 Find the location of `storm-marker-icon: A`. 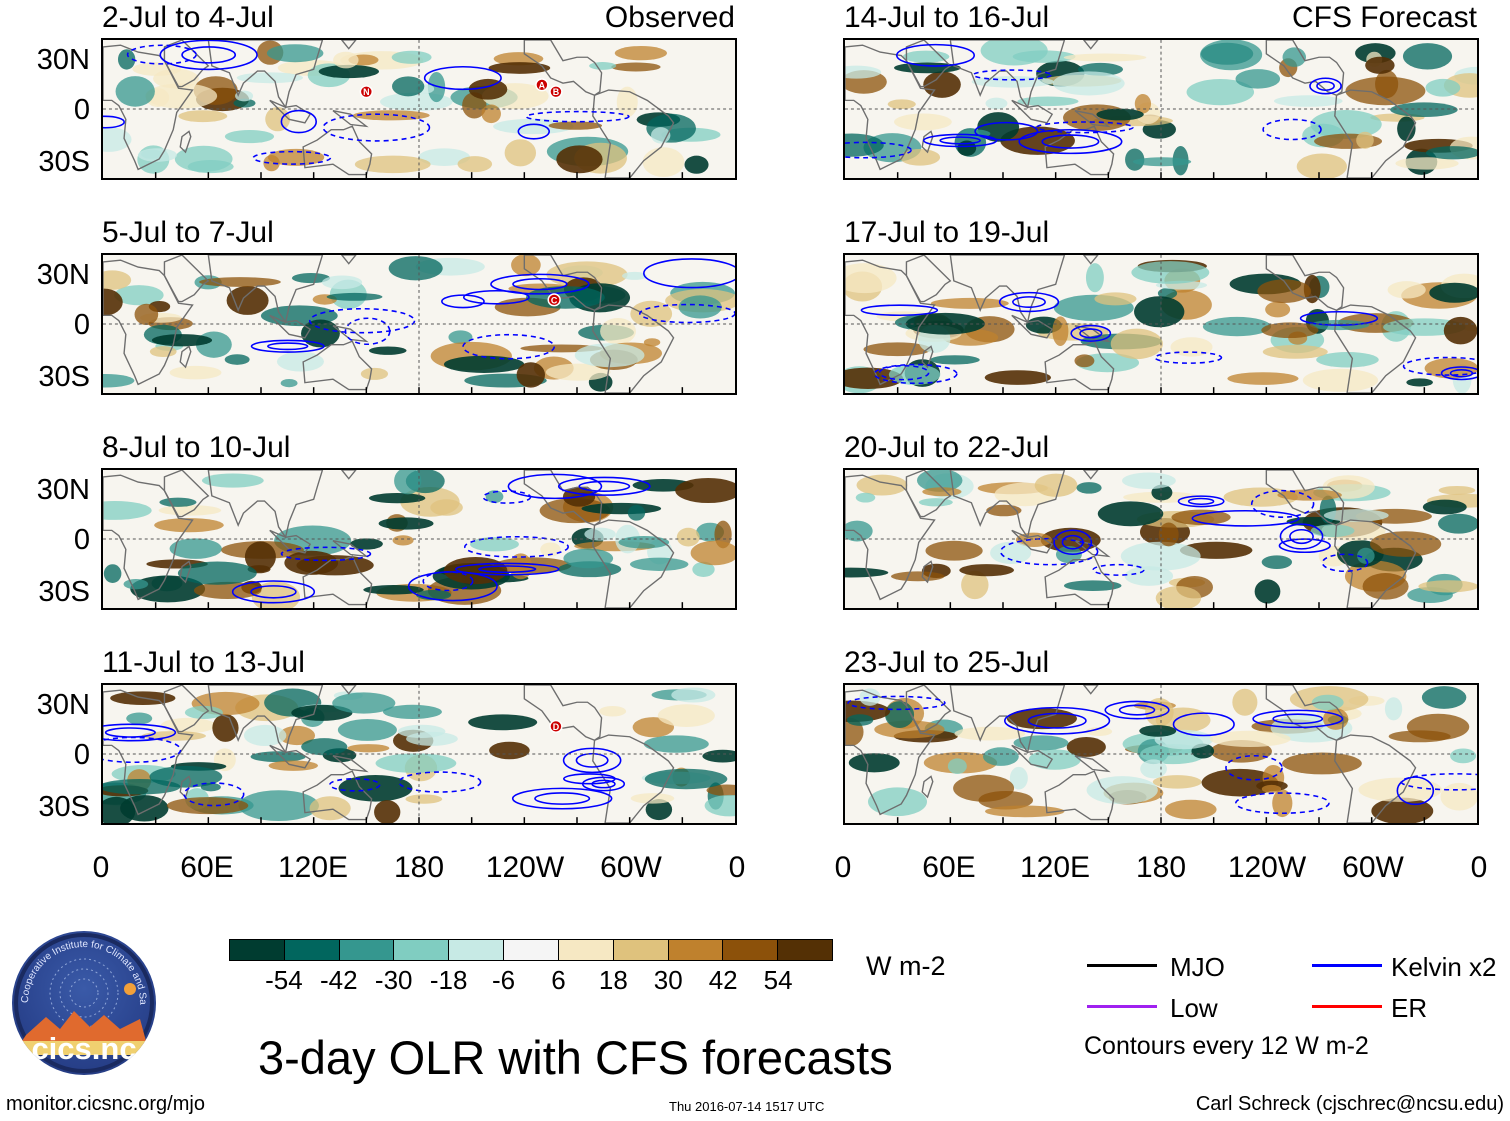

storm-marker-icon: A is located at coordinates (542, 85).